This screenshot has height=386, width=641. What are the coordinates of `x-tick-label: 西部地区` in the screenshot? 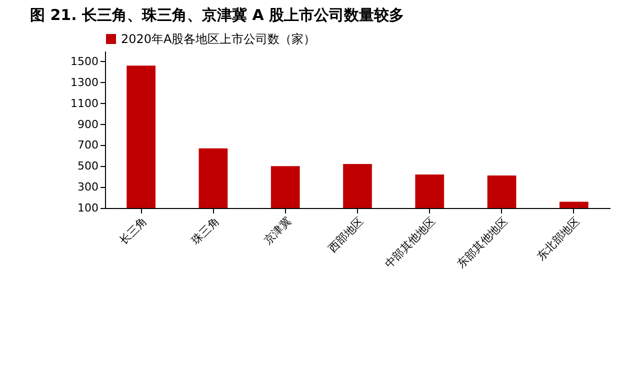 It's located at (346, 235).